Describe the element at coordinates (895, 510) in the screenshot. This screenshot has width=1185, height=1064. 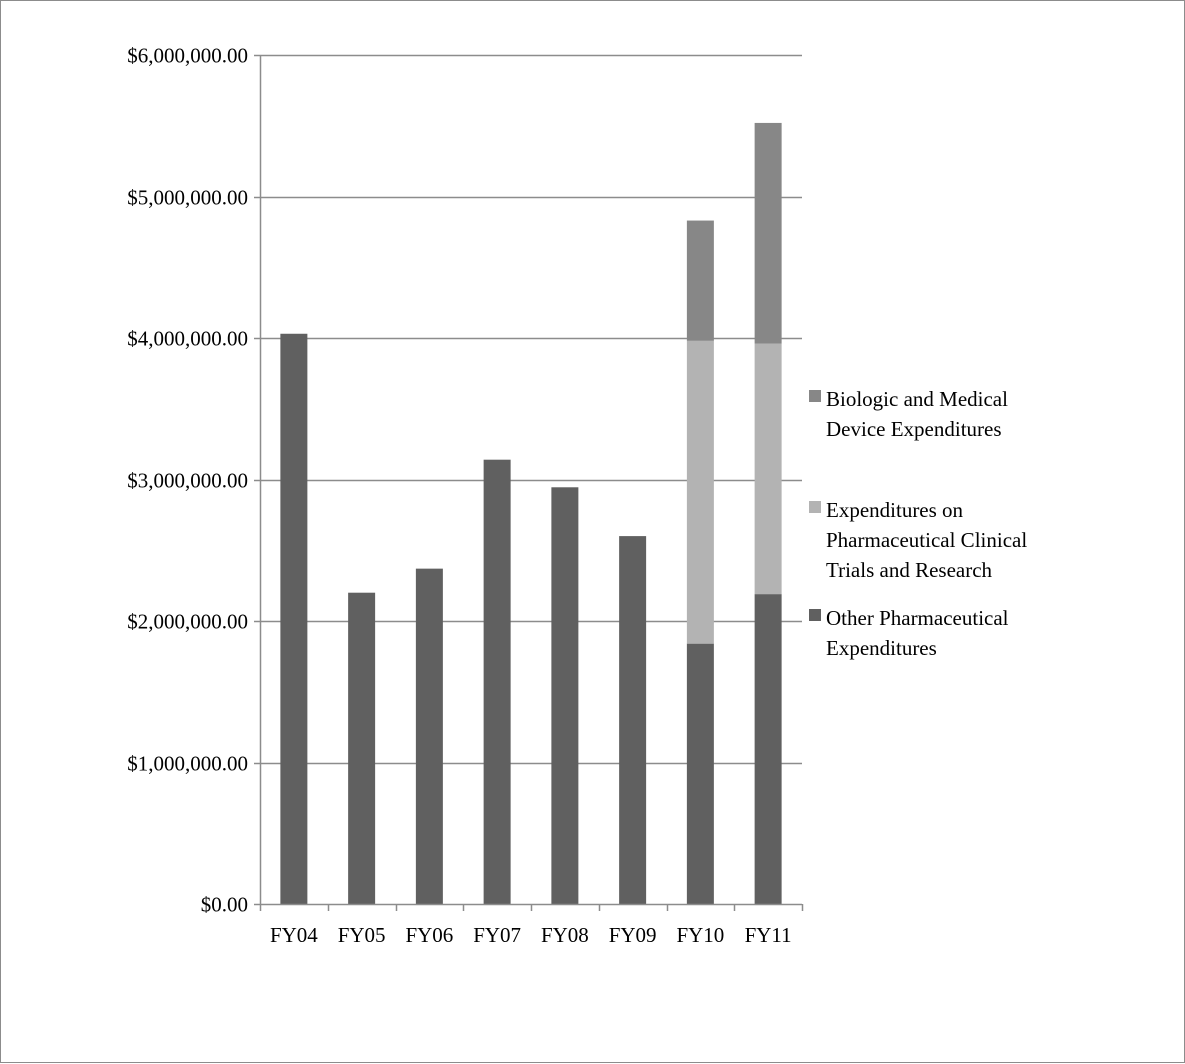
I see `legend-label: Expenditures on` at that location.